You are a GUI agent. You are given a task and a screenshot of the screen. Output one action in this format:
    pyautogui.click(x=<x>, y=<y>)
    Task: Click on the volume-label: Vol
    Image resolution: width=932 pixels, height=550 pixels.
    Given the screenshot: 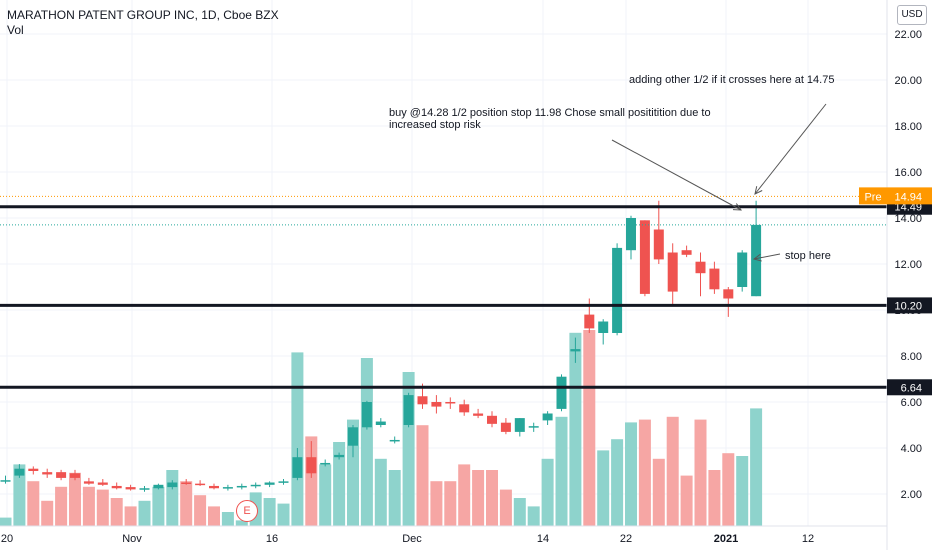 What is the action you would take?
    pyautogui.click(x=15, y=30)
    